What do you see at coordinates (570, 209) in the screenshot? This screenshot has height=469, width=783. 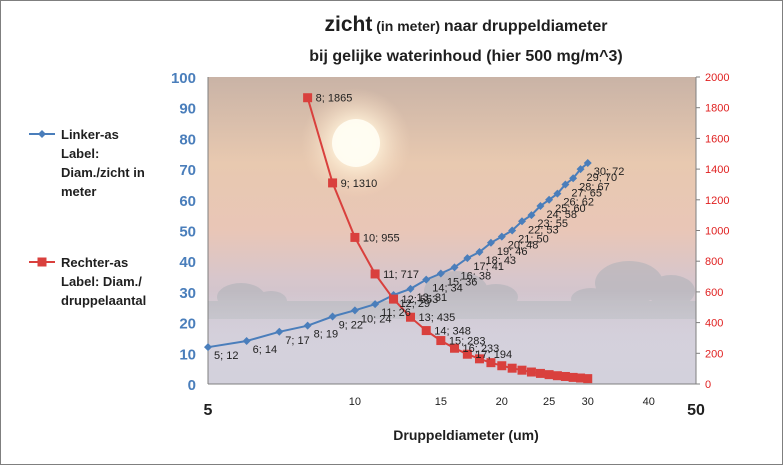 I see `data-label-diam-zicht: 25; 60` at bounding box center [570, 209].